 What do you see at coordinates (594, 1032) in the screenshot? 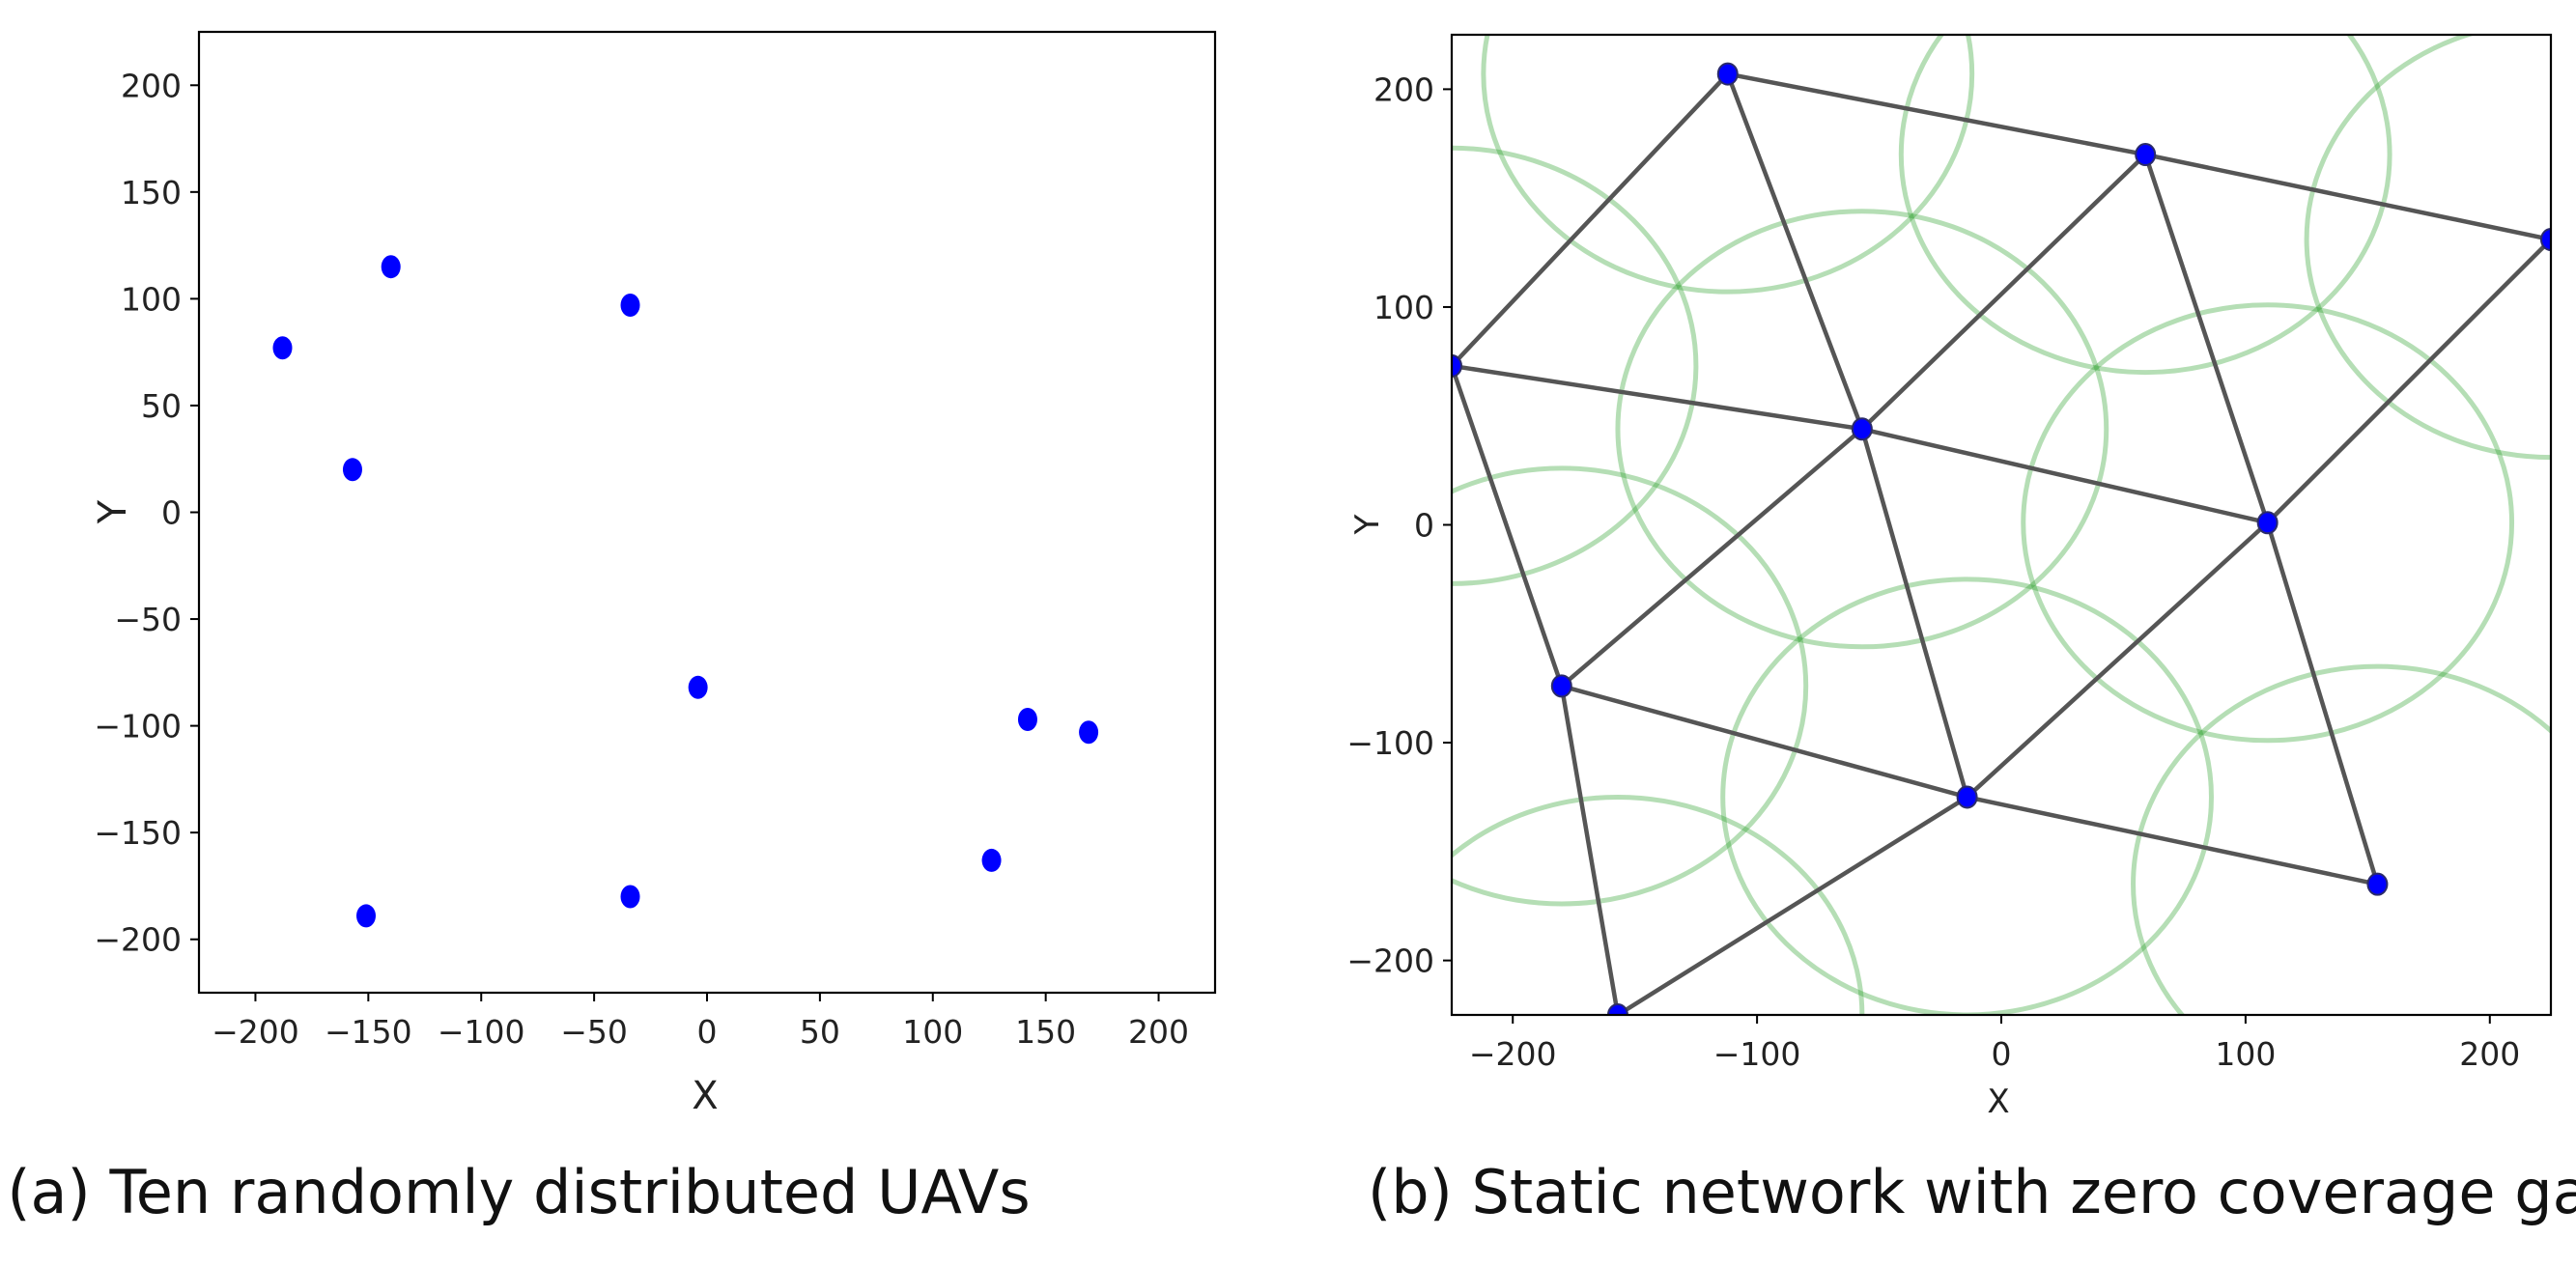
I see `x-tick-label: −50` at bounding box center [594, 1032].